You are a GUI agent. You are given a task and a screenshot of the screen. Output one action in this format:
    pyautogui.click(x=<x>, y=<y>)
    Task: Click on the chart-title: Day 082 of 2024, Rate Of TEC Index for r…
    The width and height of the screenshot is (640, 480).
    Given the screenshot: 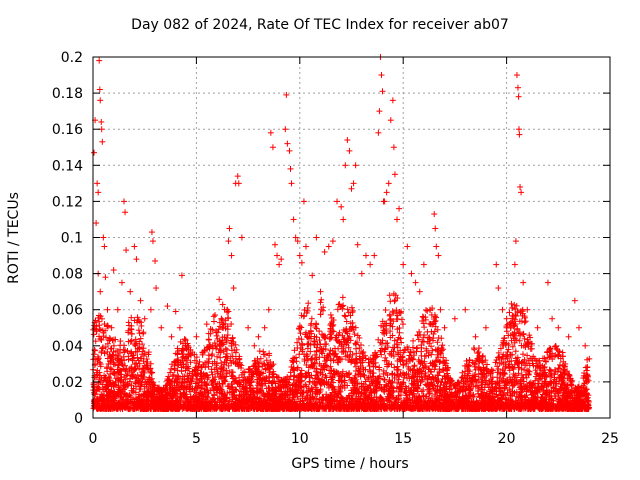 What is the action you would take?
    pyautogui.click(x=320, y=25)
    